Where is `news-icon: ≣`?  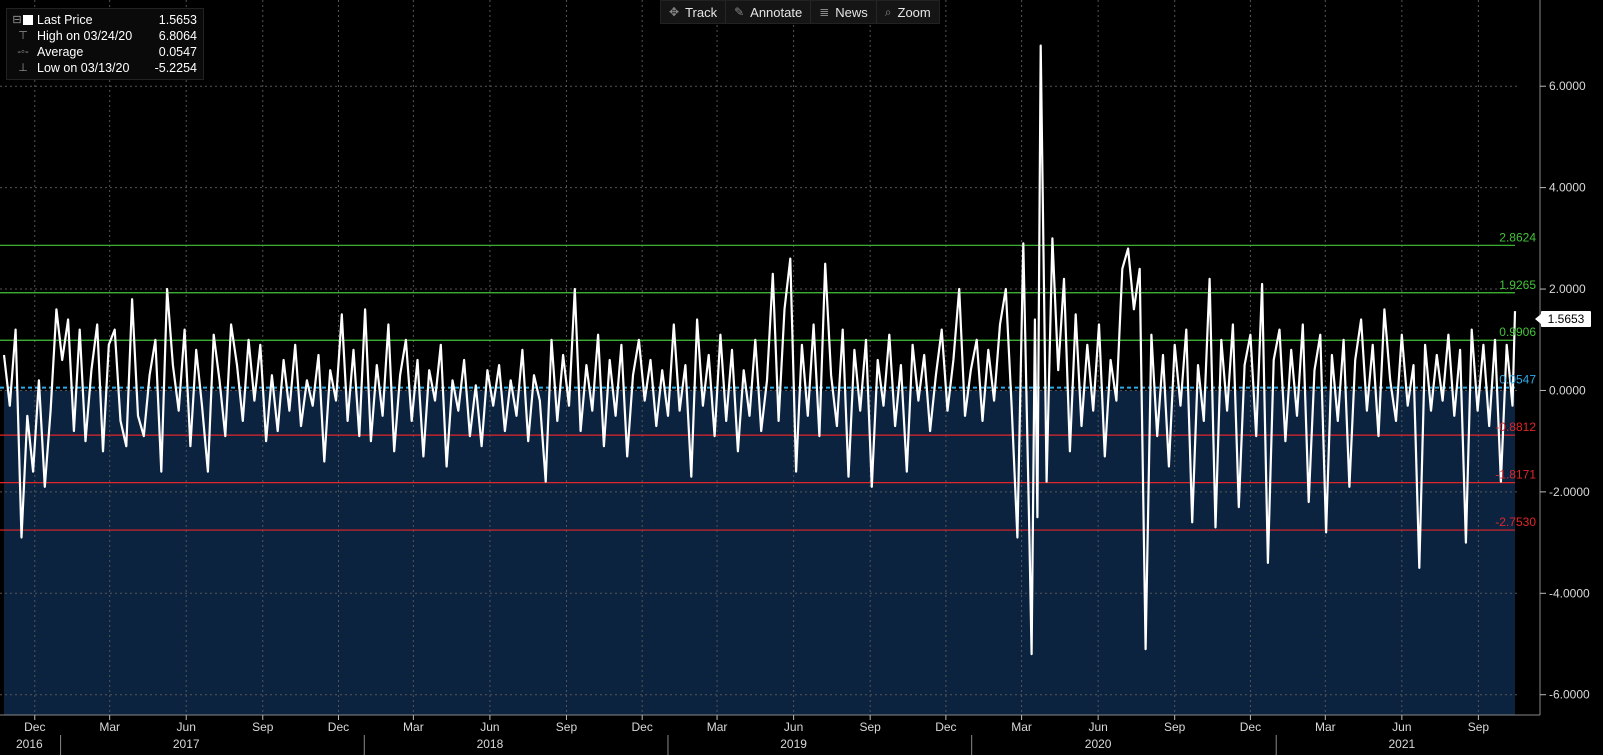
news-icon: ≣ is located at coordinates (824, 12).